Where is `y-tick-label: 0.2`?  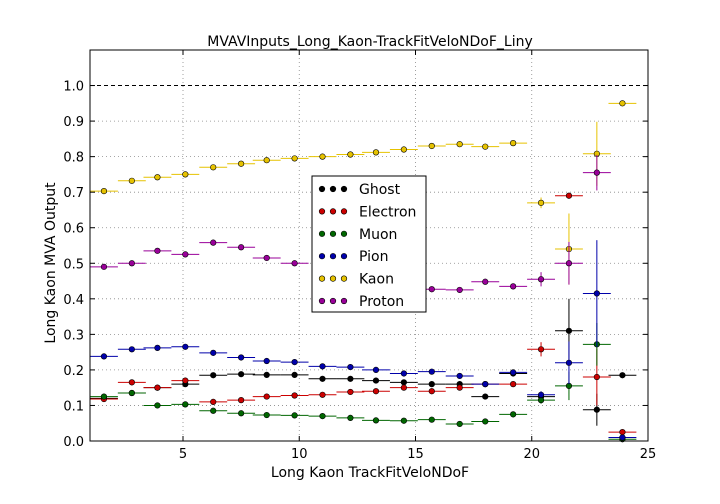
y-tick-label: 0.2 is located at coordinates (73, 371).